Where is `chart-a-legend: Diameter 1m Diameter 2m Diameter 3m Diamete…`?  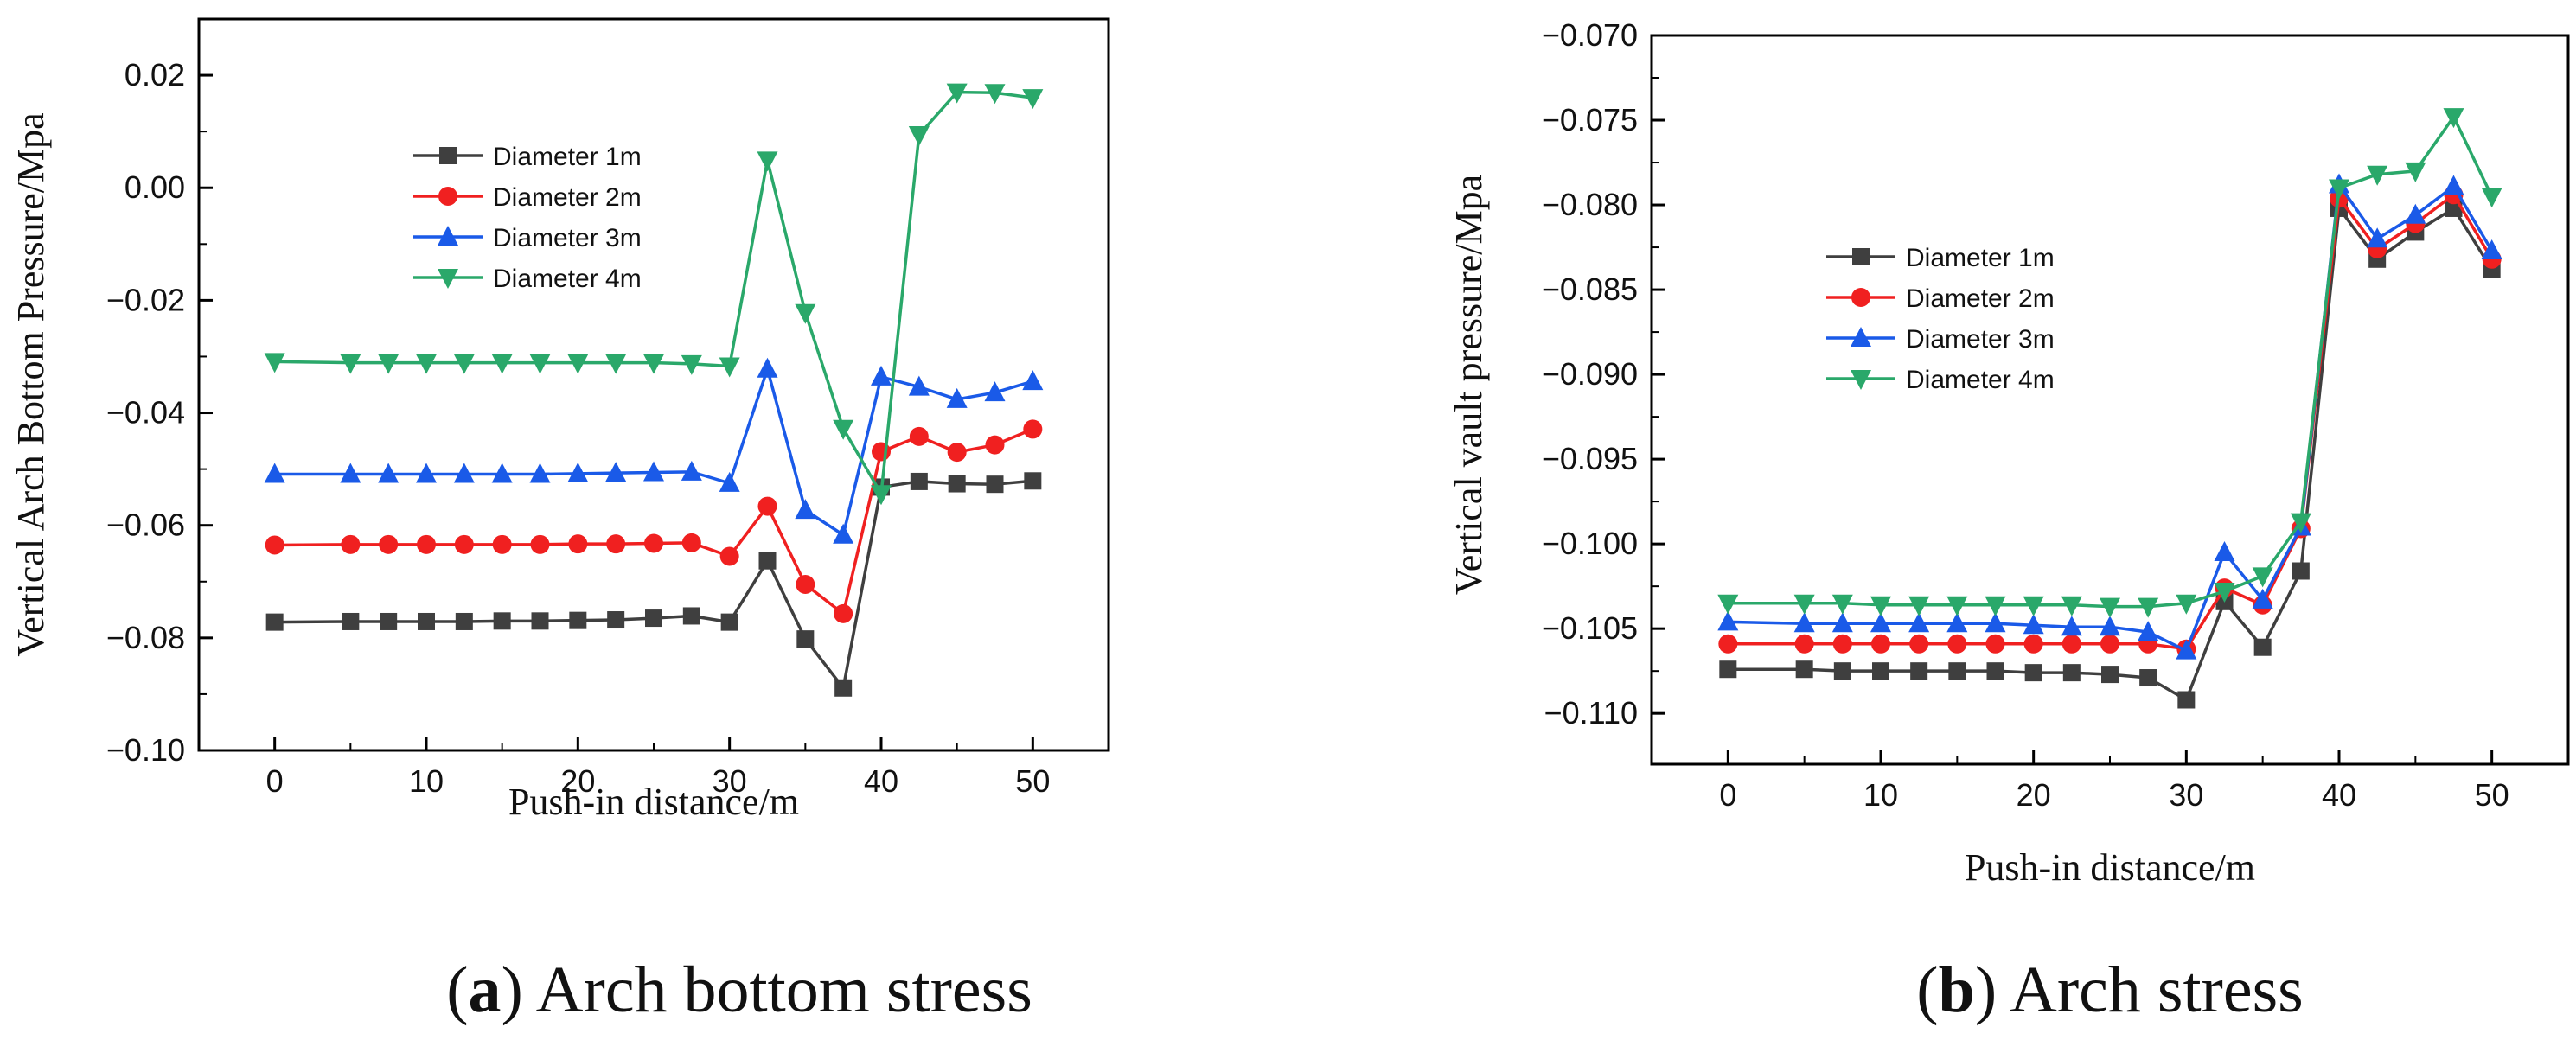 chart-a-legend: Diameter 1m Diameter 2m Diameter 3m Diamete… is located at coordinates (527, 218).